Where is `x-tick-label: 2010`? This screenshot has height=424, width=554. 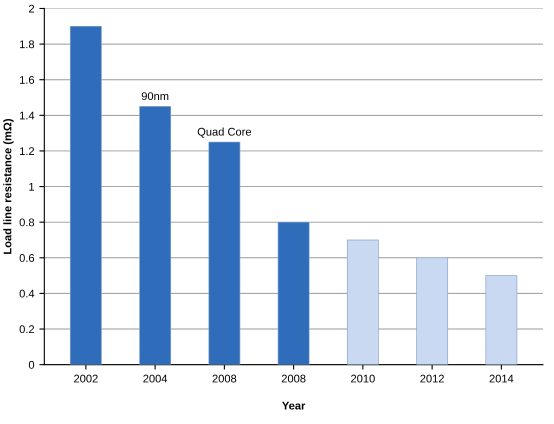 x-tick-label: 2010 is located at coordinates (363, 378).